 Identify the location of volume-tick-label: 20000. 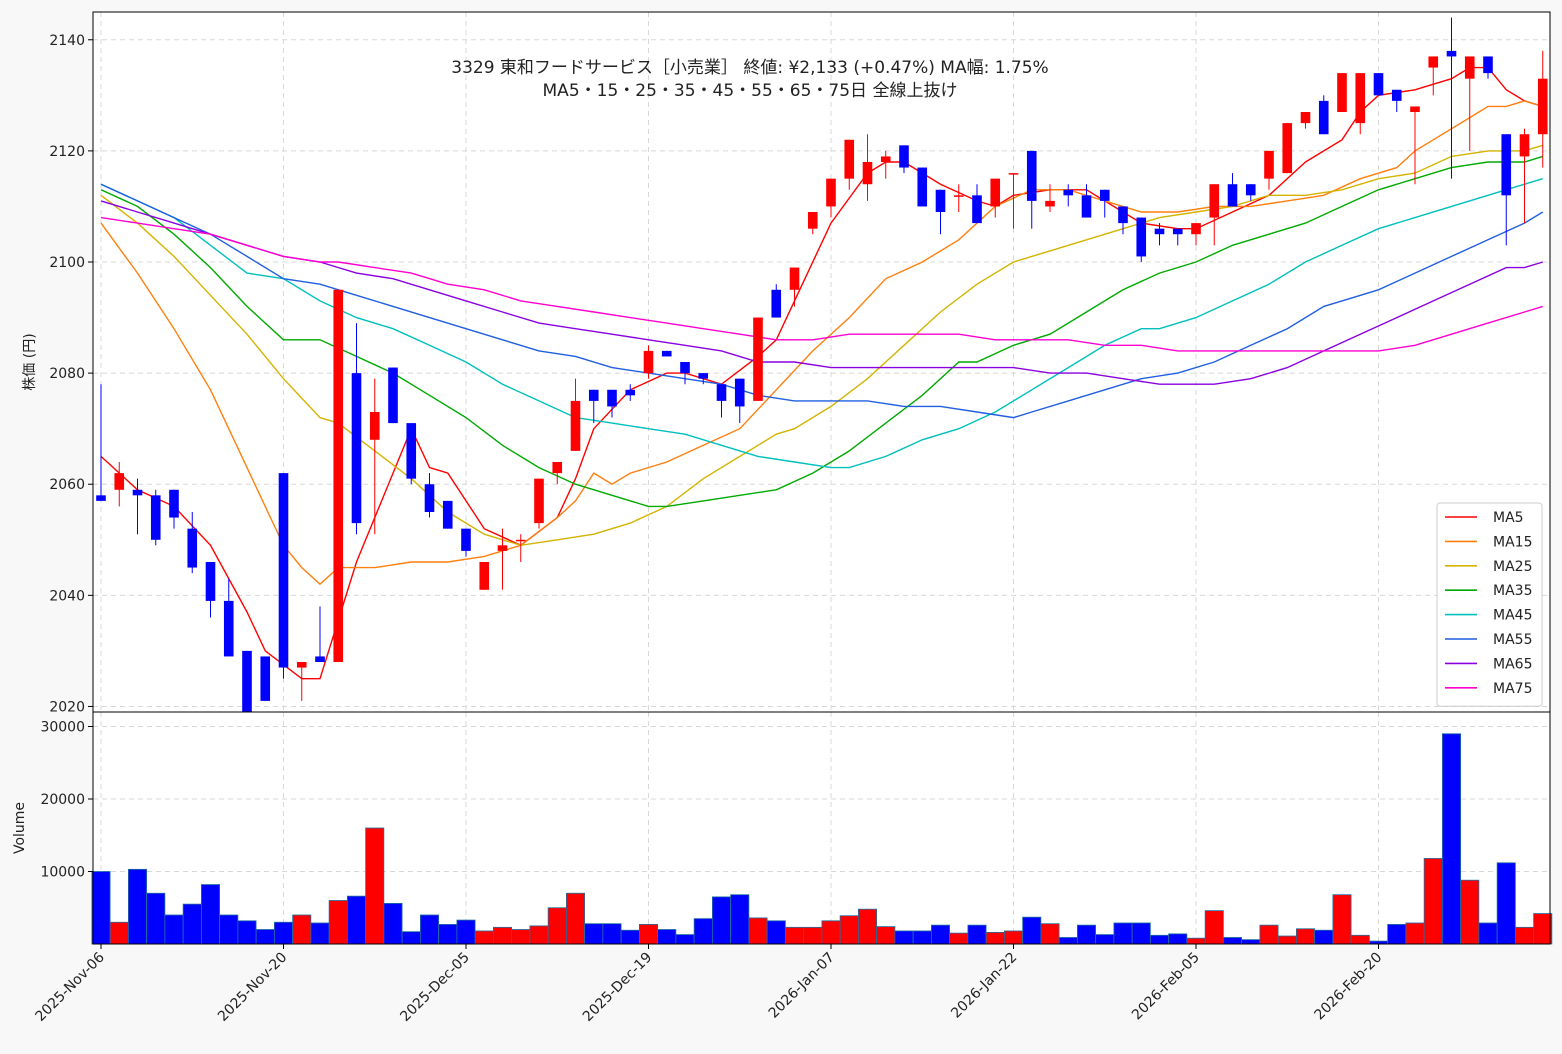
(62, 800).